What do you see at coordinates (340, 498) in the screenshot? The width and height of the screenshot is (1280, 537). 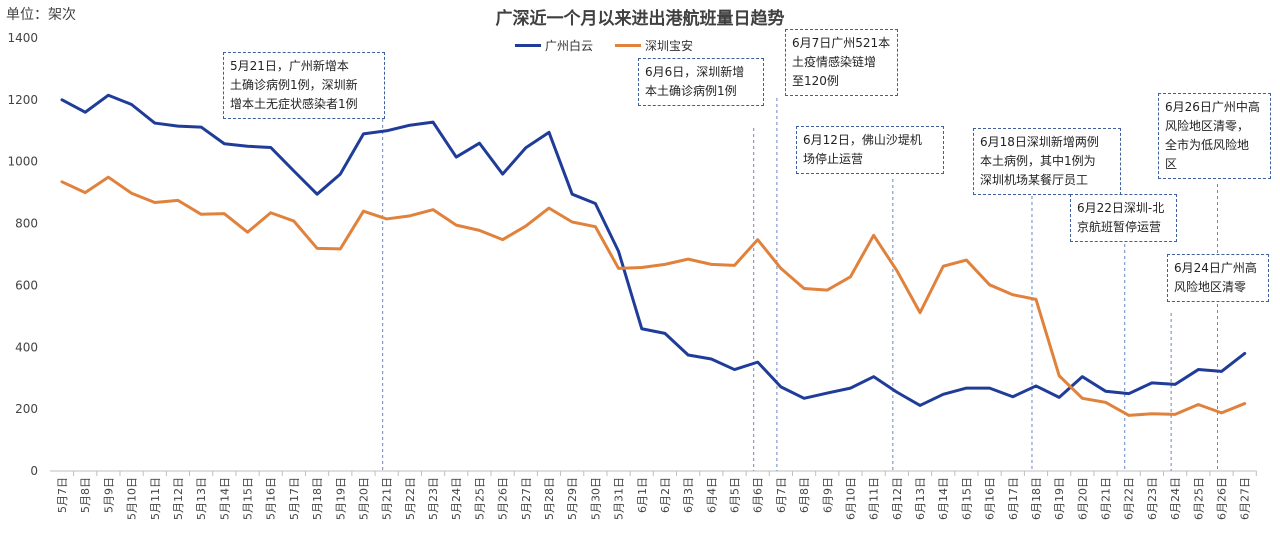 I see `x-tick-label: 5月19日` at bounding box center [340, 498].